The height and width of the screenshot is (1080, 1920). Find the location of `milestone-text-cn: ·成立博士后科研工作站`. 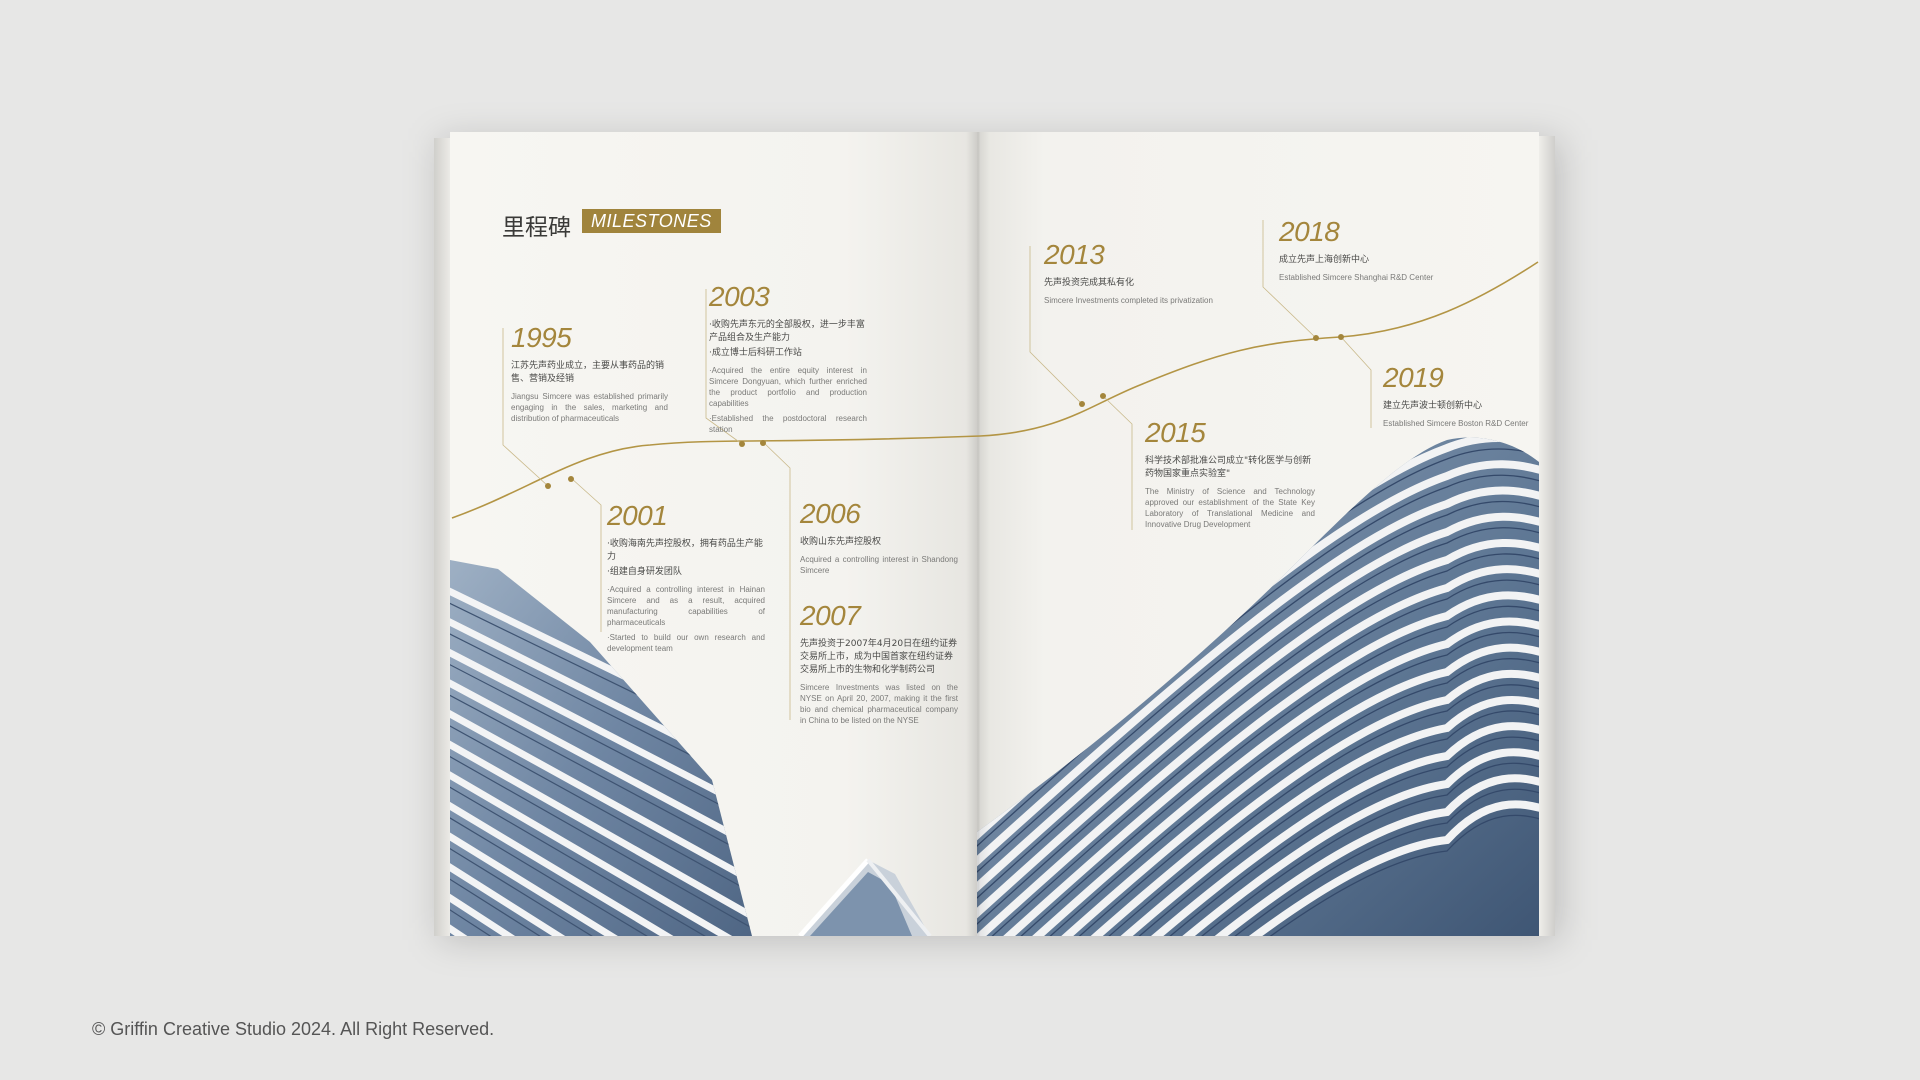

milestone-text-cn: ·成立博士后科研工作站 is located at coordinates (755, 353).